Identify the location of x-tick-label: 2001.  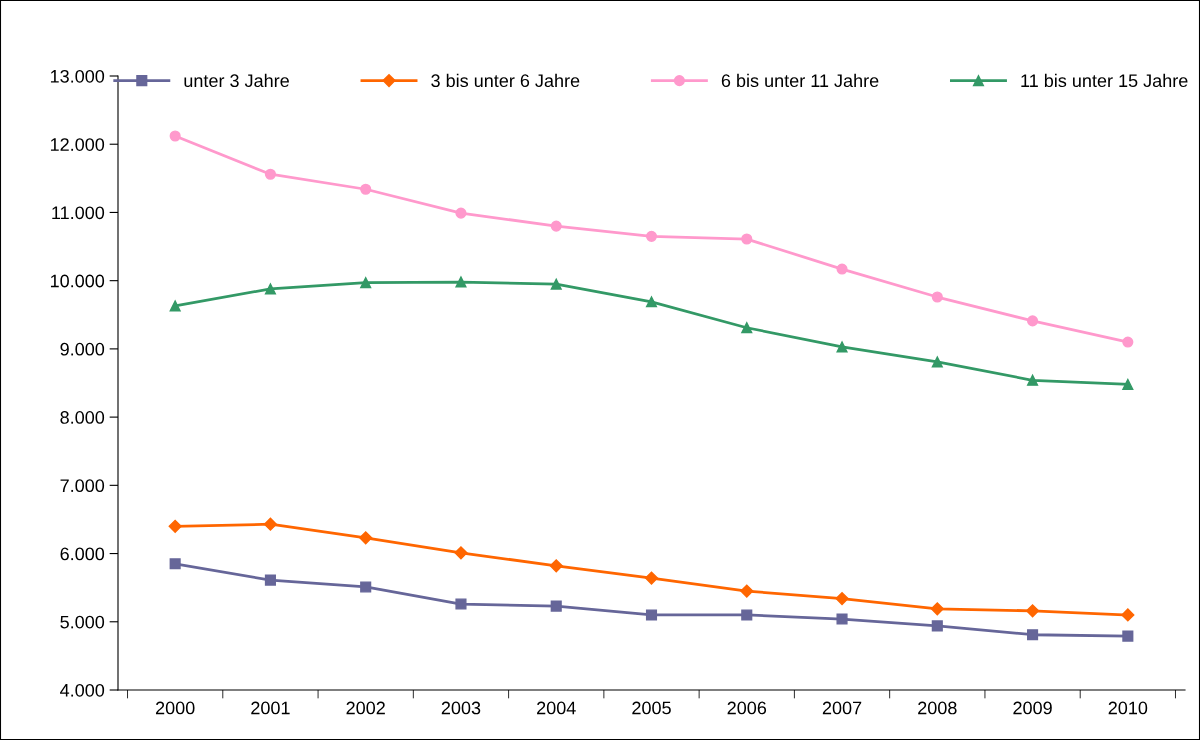
(270, 708).